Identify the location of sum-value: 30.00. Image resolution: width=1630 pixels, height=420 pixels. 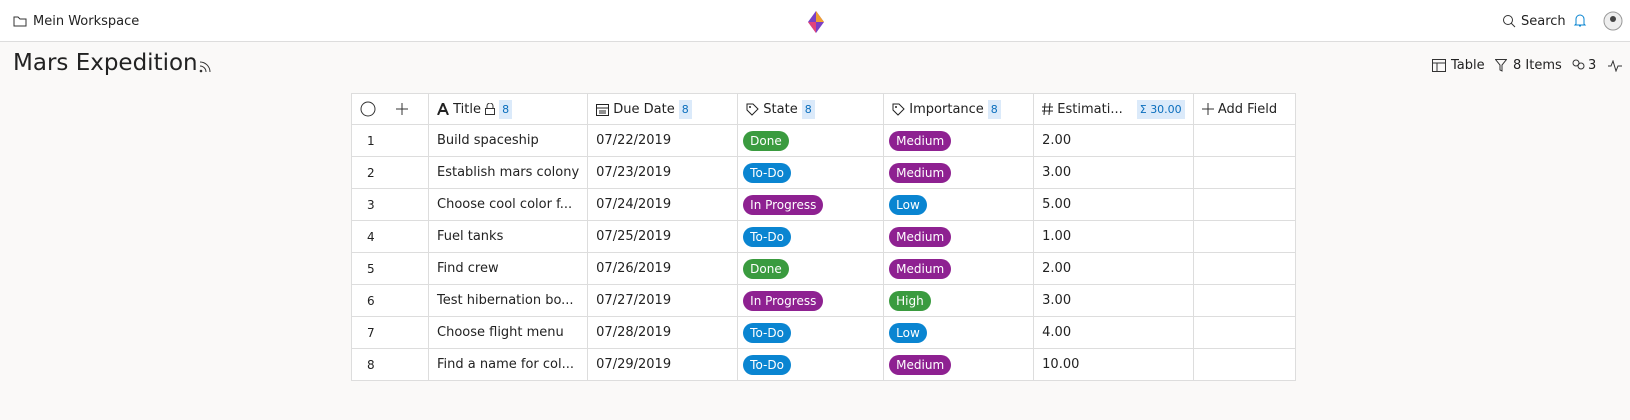
(1166, 109).